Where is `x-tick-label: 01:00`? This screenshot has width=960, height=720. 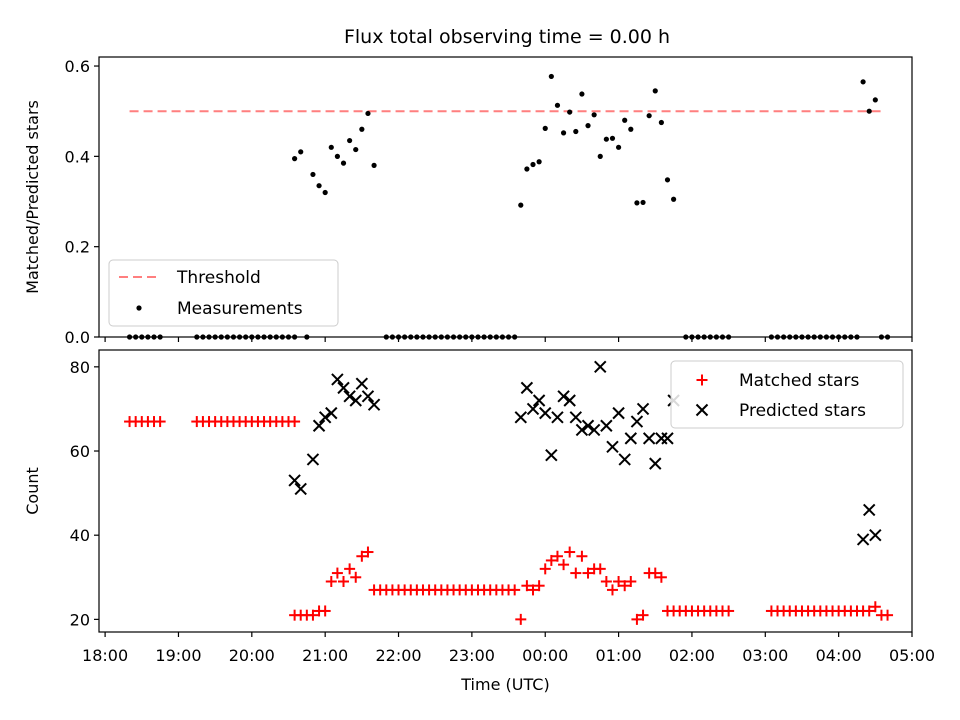
x-tick-label: 01:00 is located at coordinates (619, 655).